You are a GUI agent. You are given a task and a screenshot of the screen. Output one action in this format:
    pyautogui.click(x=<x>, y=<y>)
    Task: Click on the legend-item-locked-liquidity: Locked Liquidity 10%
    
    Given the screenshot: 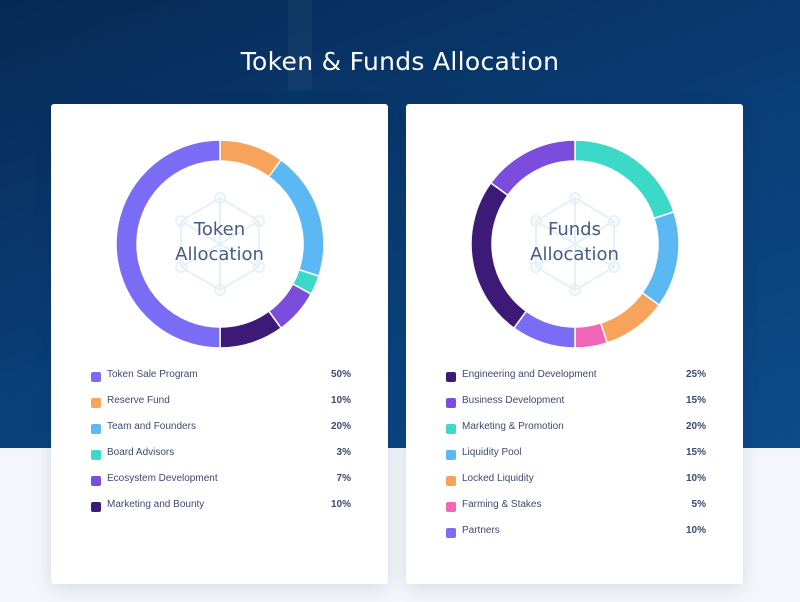 What is the action you would take?
    pyautogui.click(x=576, y=483)
    